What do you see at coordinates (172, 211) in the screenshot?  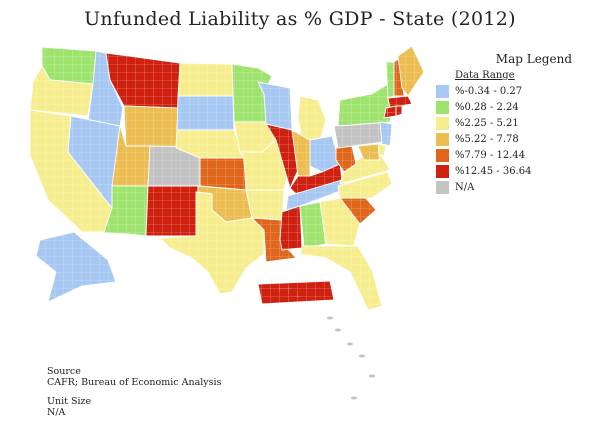 I see `state-nm` at bounding box center [172, 211].